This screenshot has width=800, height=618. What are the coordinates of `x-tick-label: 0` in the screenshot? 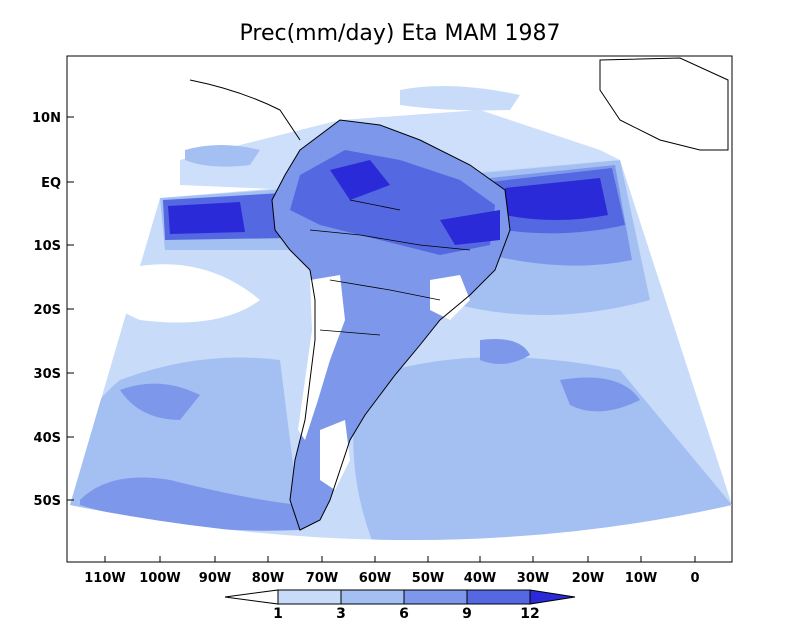 It's located at (694, 578).